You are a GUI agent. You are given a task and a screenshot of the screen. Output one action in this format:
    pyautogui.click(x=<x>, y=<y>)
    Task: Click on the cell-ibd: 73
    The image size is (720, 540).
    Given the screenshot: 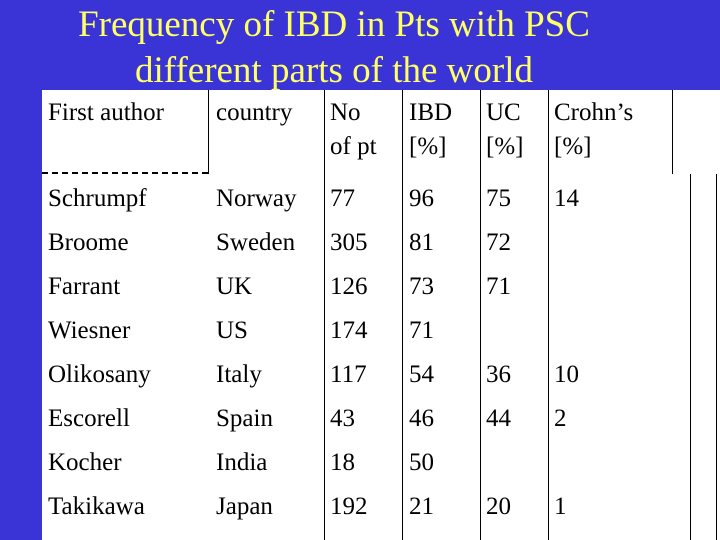 What is the action you would take?
    pyautogui.click(x=421, y=286)
    